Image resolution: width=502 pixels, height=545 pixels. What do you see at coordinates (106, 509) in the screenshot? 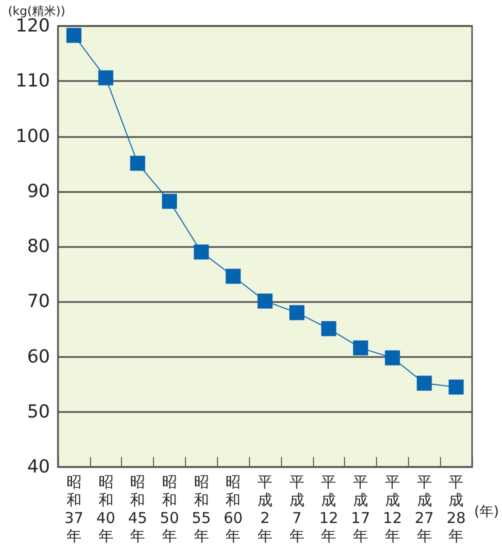
I see `x-tick-label: 昭和40年` at bounding box center [106, 509].